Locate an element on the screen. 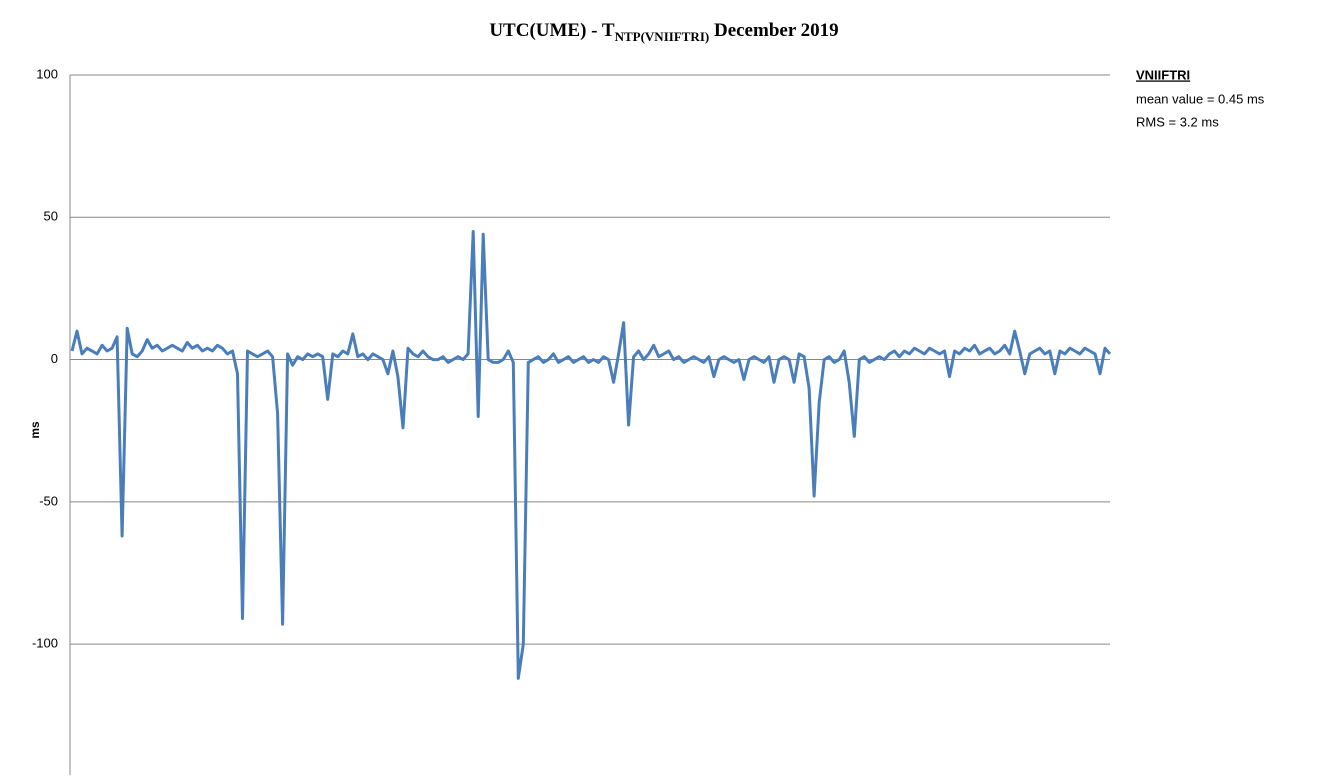  title-sub: NTP(VNIIFTRI) is located at coordinates (662, 36).